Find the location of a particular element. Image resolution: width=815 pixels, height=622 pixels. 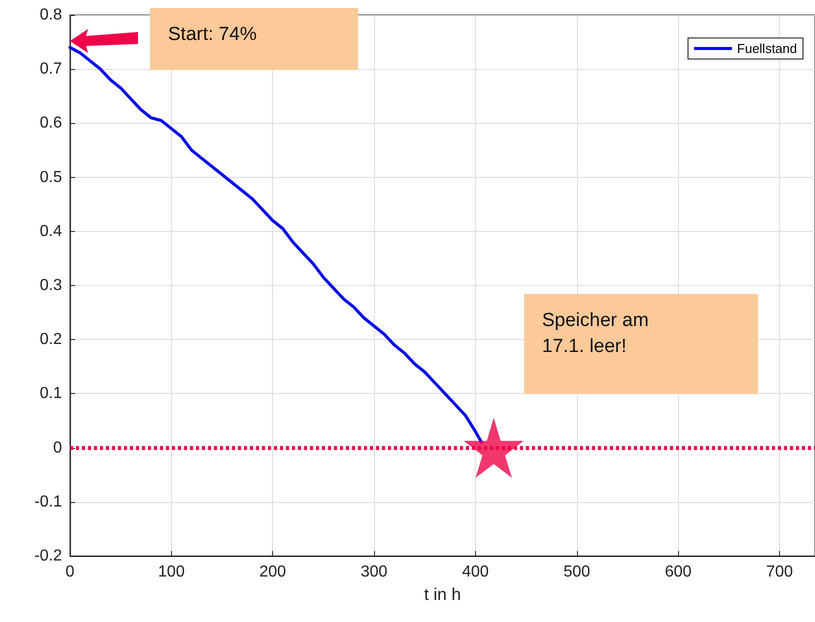

note-box: Start: 74% is located at coordinates (254, 39).